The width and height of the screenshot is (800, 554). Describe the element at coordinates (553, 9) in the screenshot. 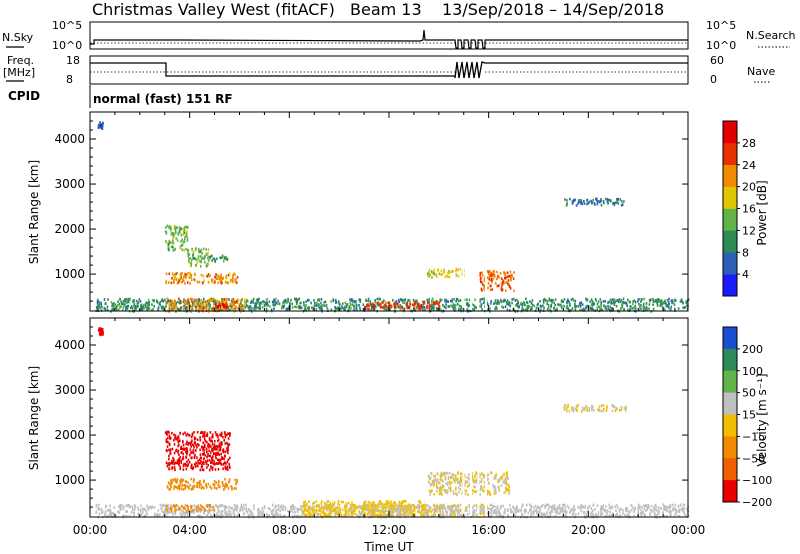

I see `date-range: 13/Sep/2018 – 14/Sep/2018` at that location.